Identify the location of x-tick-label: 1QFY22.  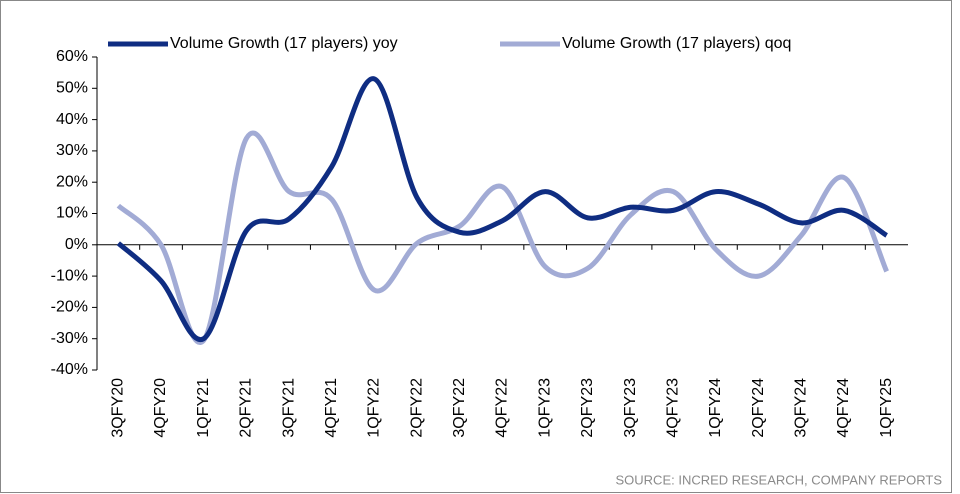
(374, 408).